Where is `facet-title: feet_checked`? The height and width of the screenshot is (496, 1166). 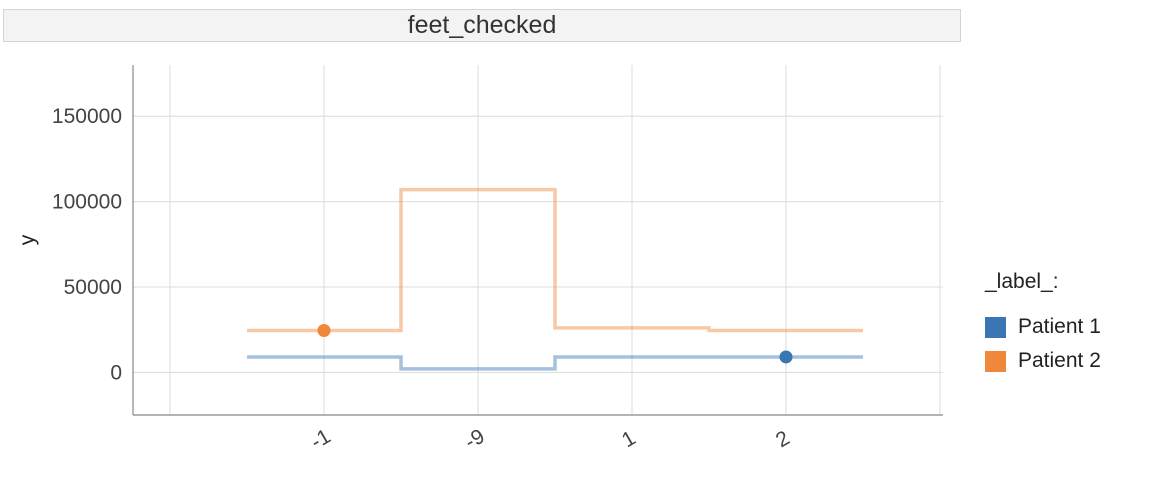
facet-title: feet_checked is located at coordinates (482, 25).